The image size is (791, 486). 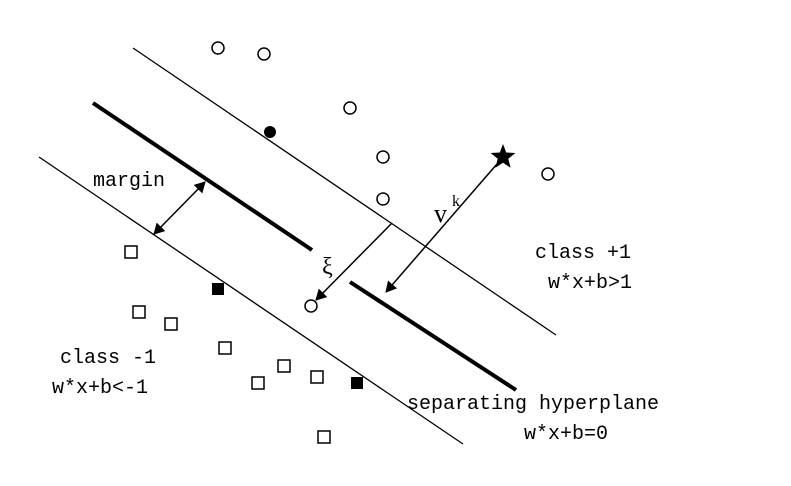 I want to click on v-label: v, so click(x=440, y=213).